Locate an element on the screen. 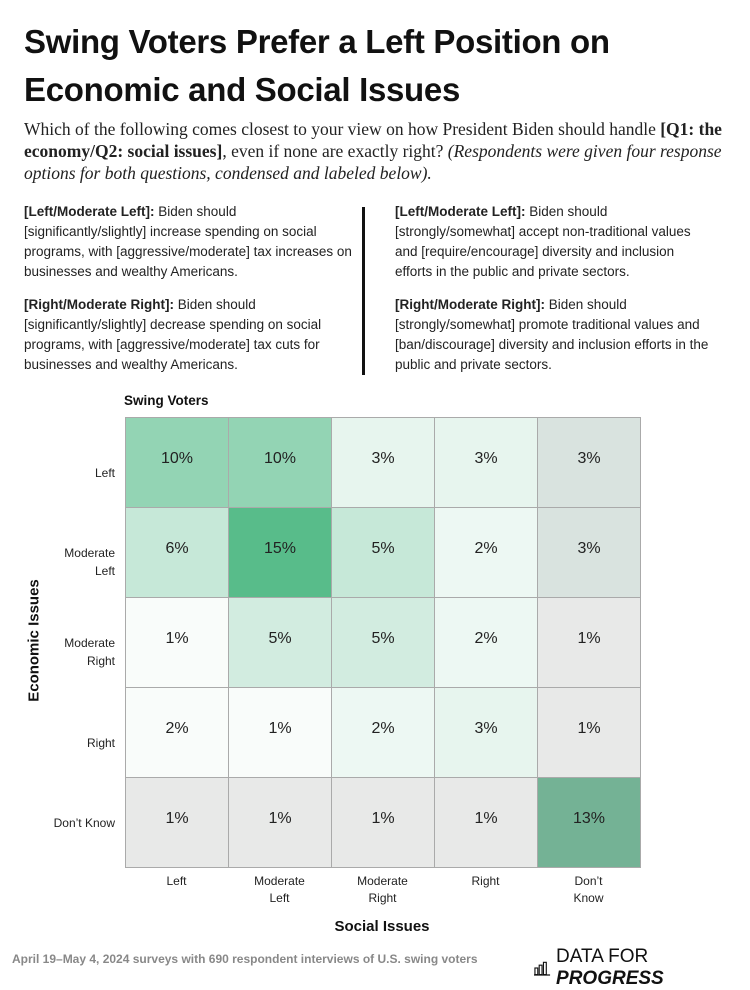  x-axis-label: Social Issues is located at coordinates (382, 926).